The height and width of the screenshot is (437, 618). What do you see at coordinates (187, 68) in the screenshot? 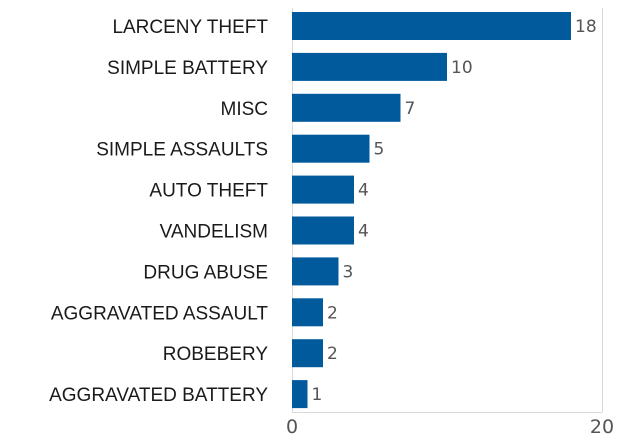
I see `category-label: SIMPLE BATTERY` at bounding box center [187, 68].